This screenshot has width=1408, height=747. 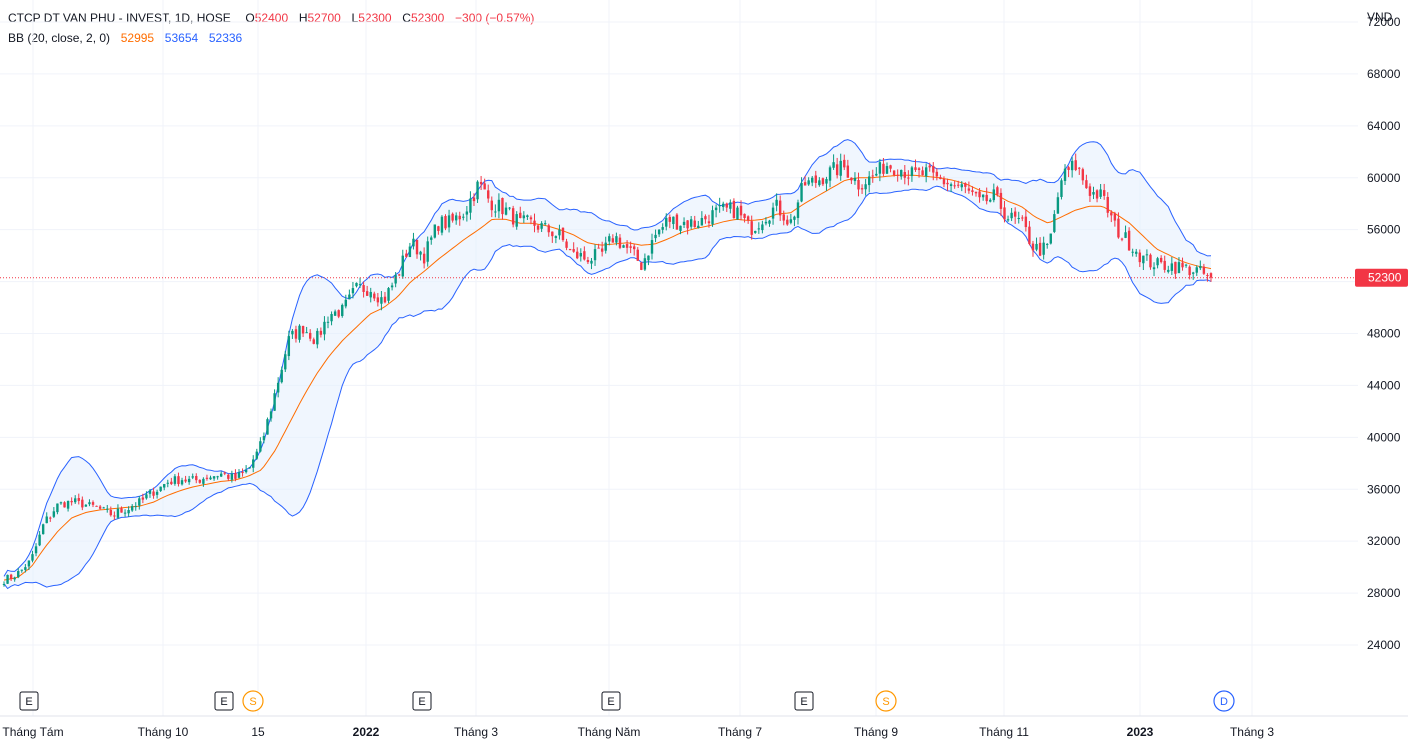 I want to click on close-label: C, so click(x=406, y=18).